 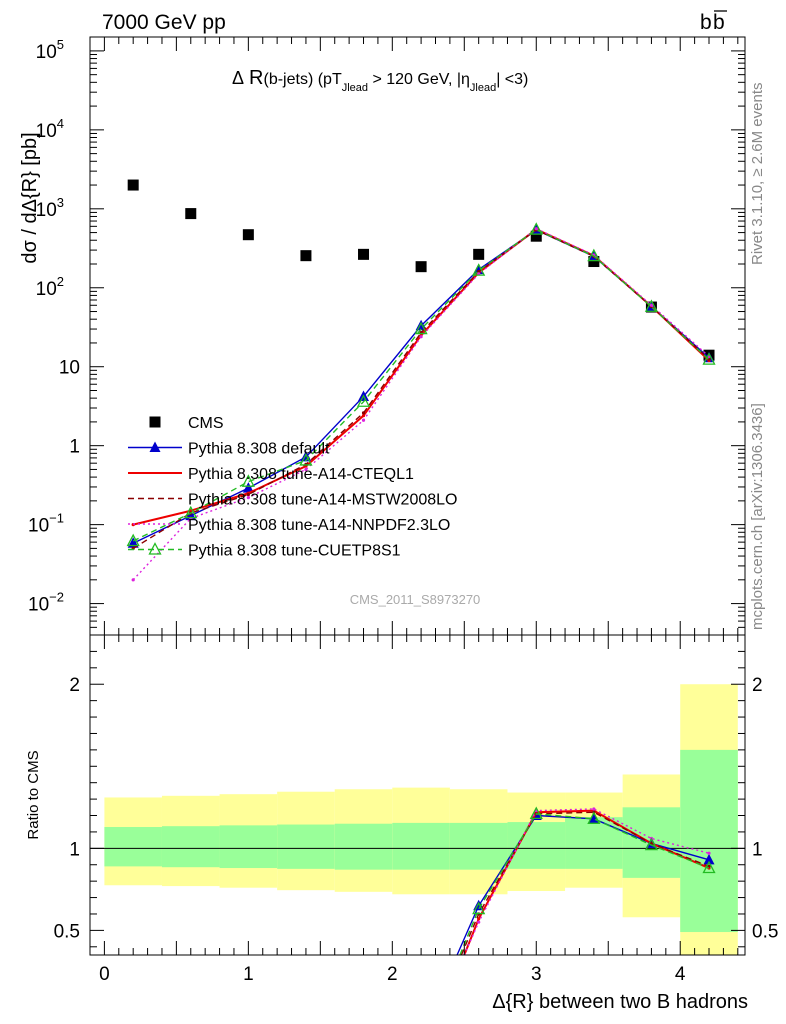 What do you see at coordinates (319, 525) in the screenshot?
I see `legend-label: Pythia 8.308 tune-A14-NNPDF2.3LO` at bounding box center [319, 525].